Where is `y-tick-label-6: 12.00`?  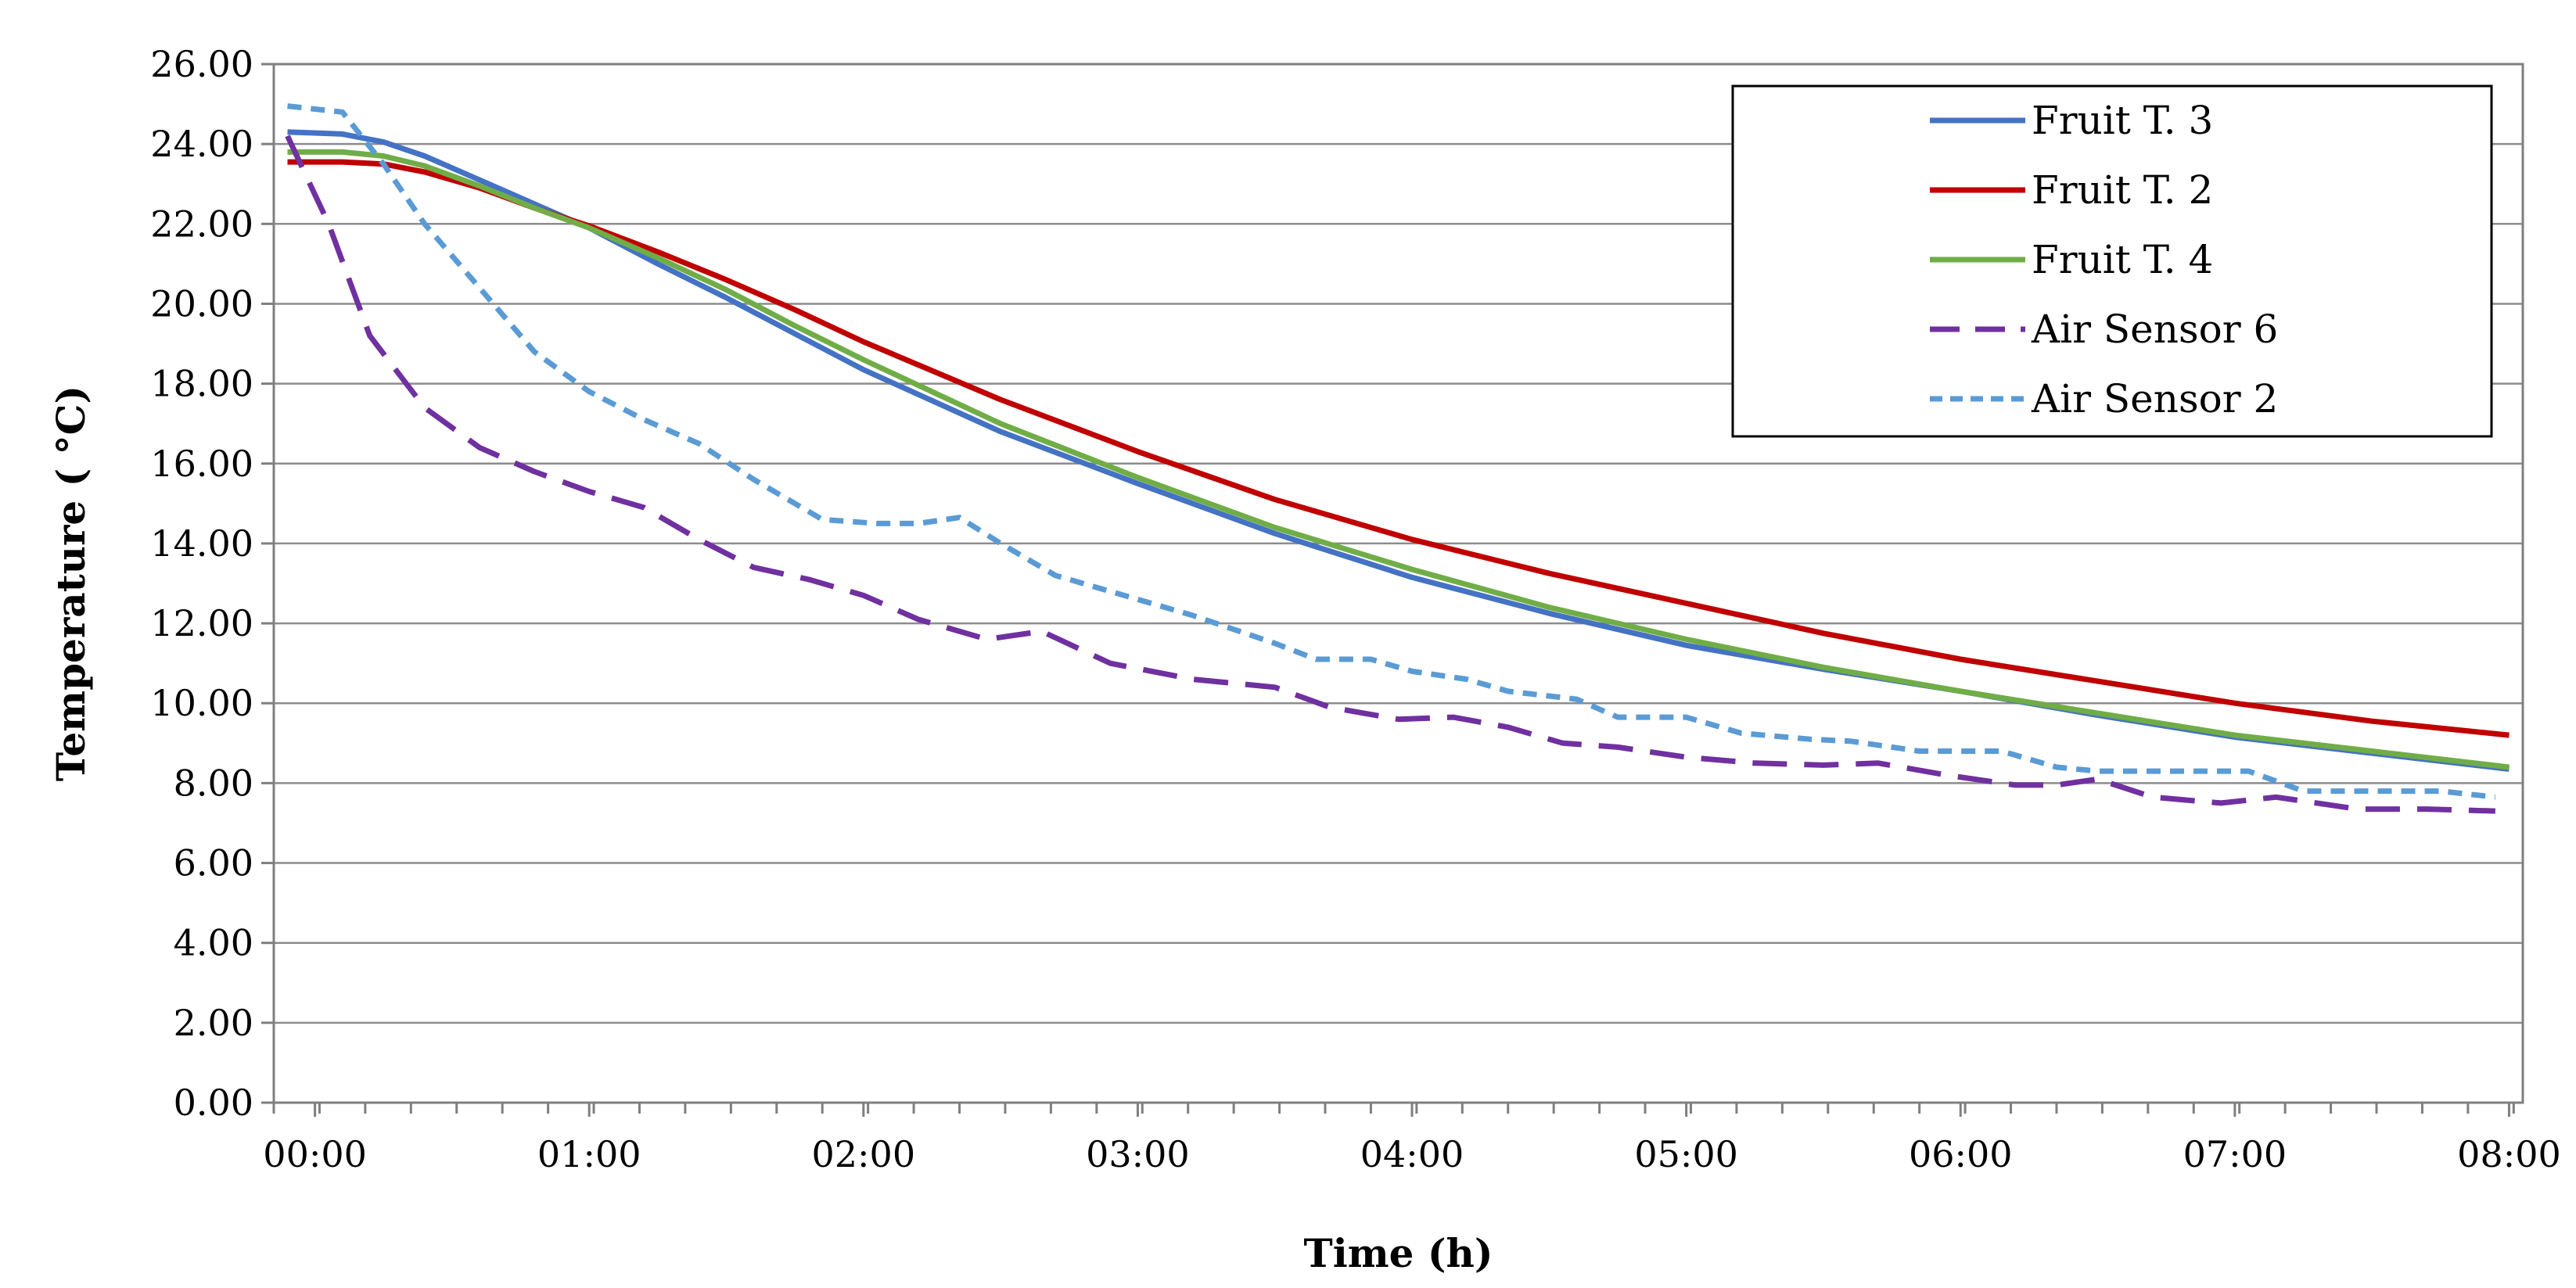 y-tick-label-6: 12.00 is located at coordinates (202, 623).